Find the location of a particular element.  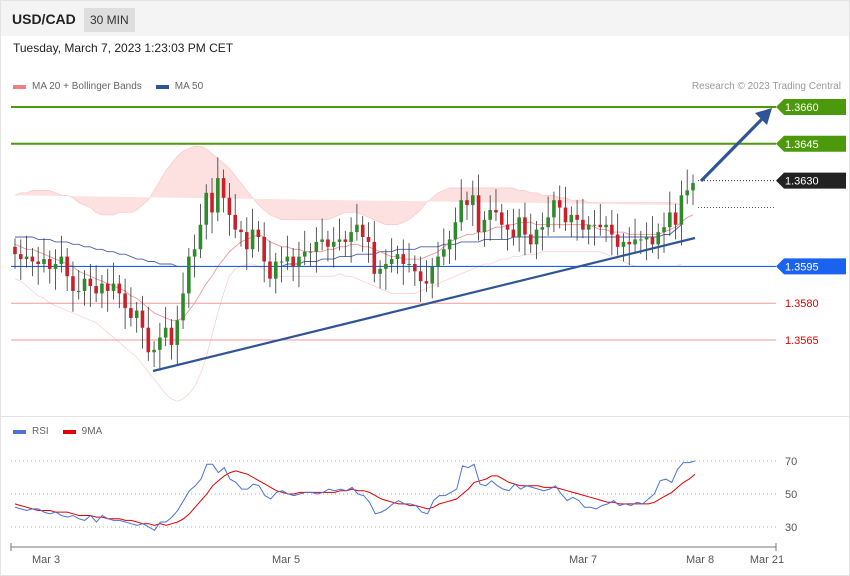

level-label-3: 1.3595 is located at coordinates (802, 267).